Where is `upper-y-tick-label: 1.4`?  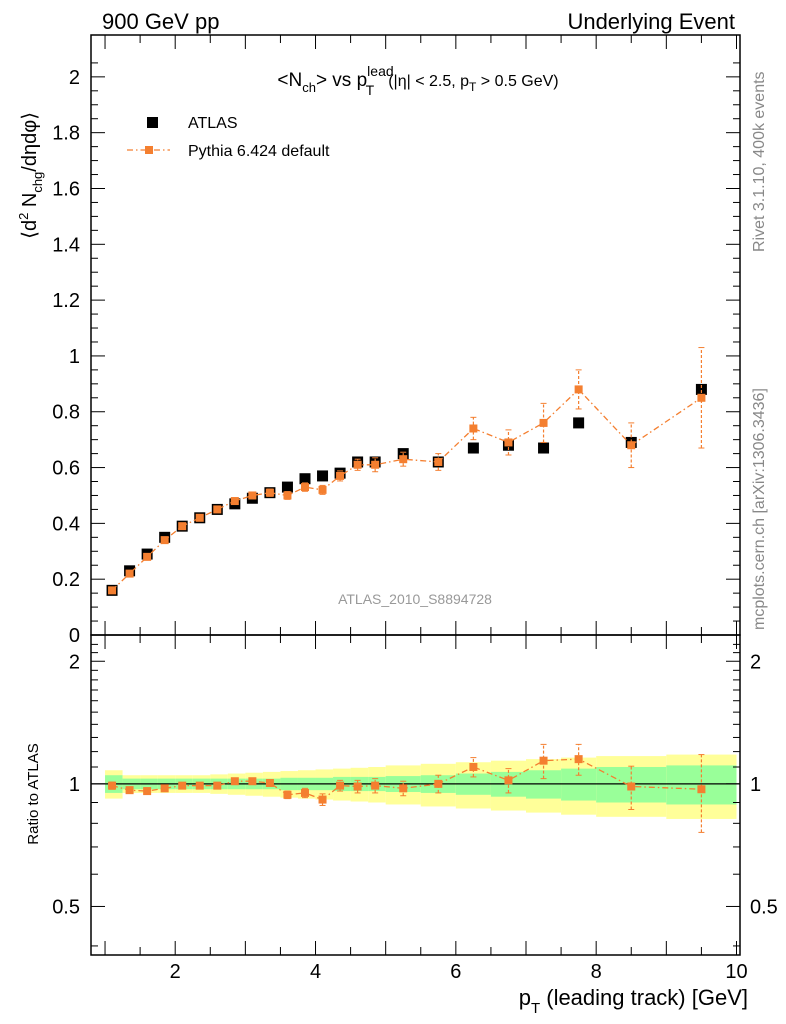 upper-y-tick-label: 1.4 is located at coordinates (66, 245).